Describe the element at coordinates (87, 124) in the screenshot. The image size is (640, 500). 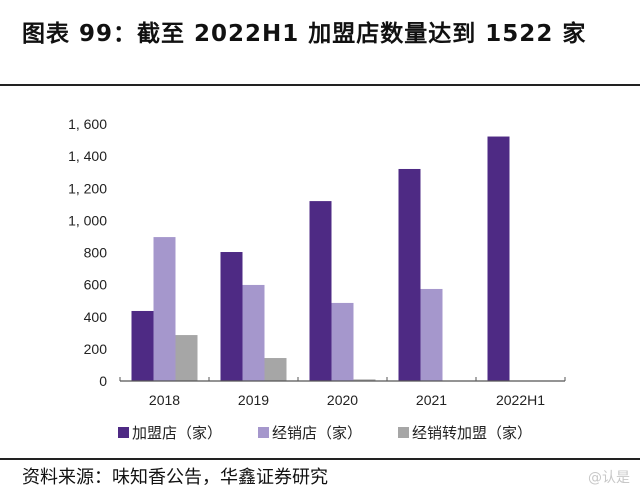
I see `y-tick-label: 1, 600` at that location.